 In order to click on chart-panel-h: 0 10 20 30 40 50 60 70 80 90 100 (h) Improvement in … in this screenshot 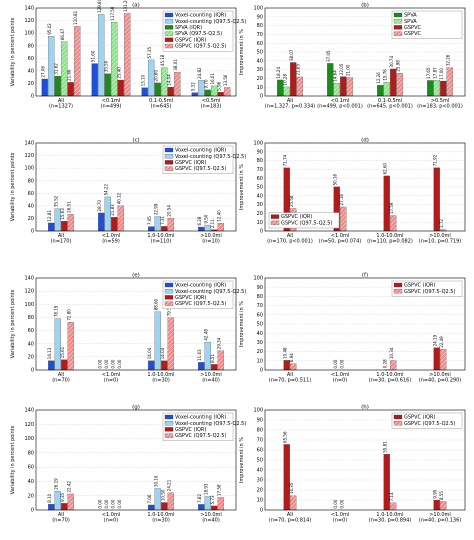, I will do `click(352, 464)`.